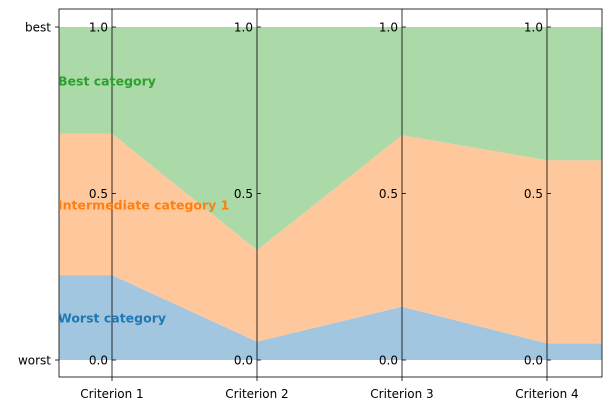 This screenshot has height=411, width=611. I want to click on worst-category-label: Worst category, so click(112, 318).